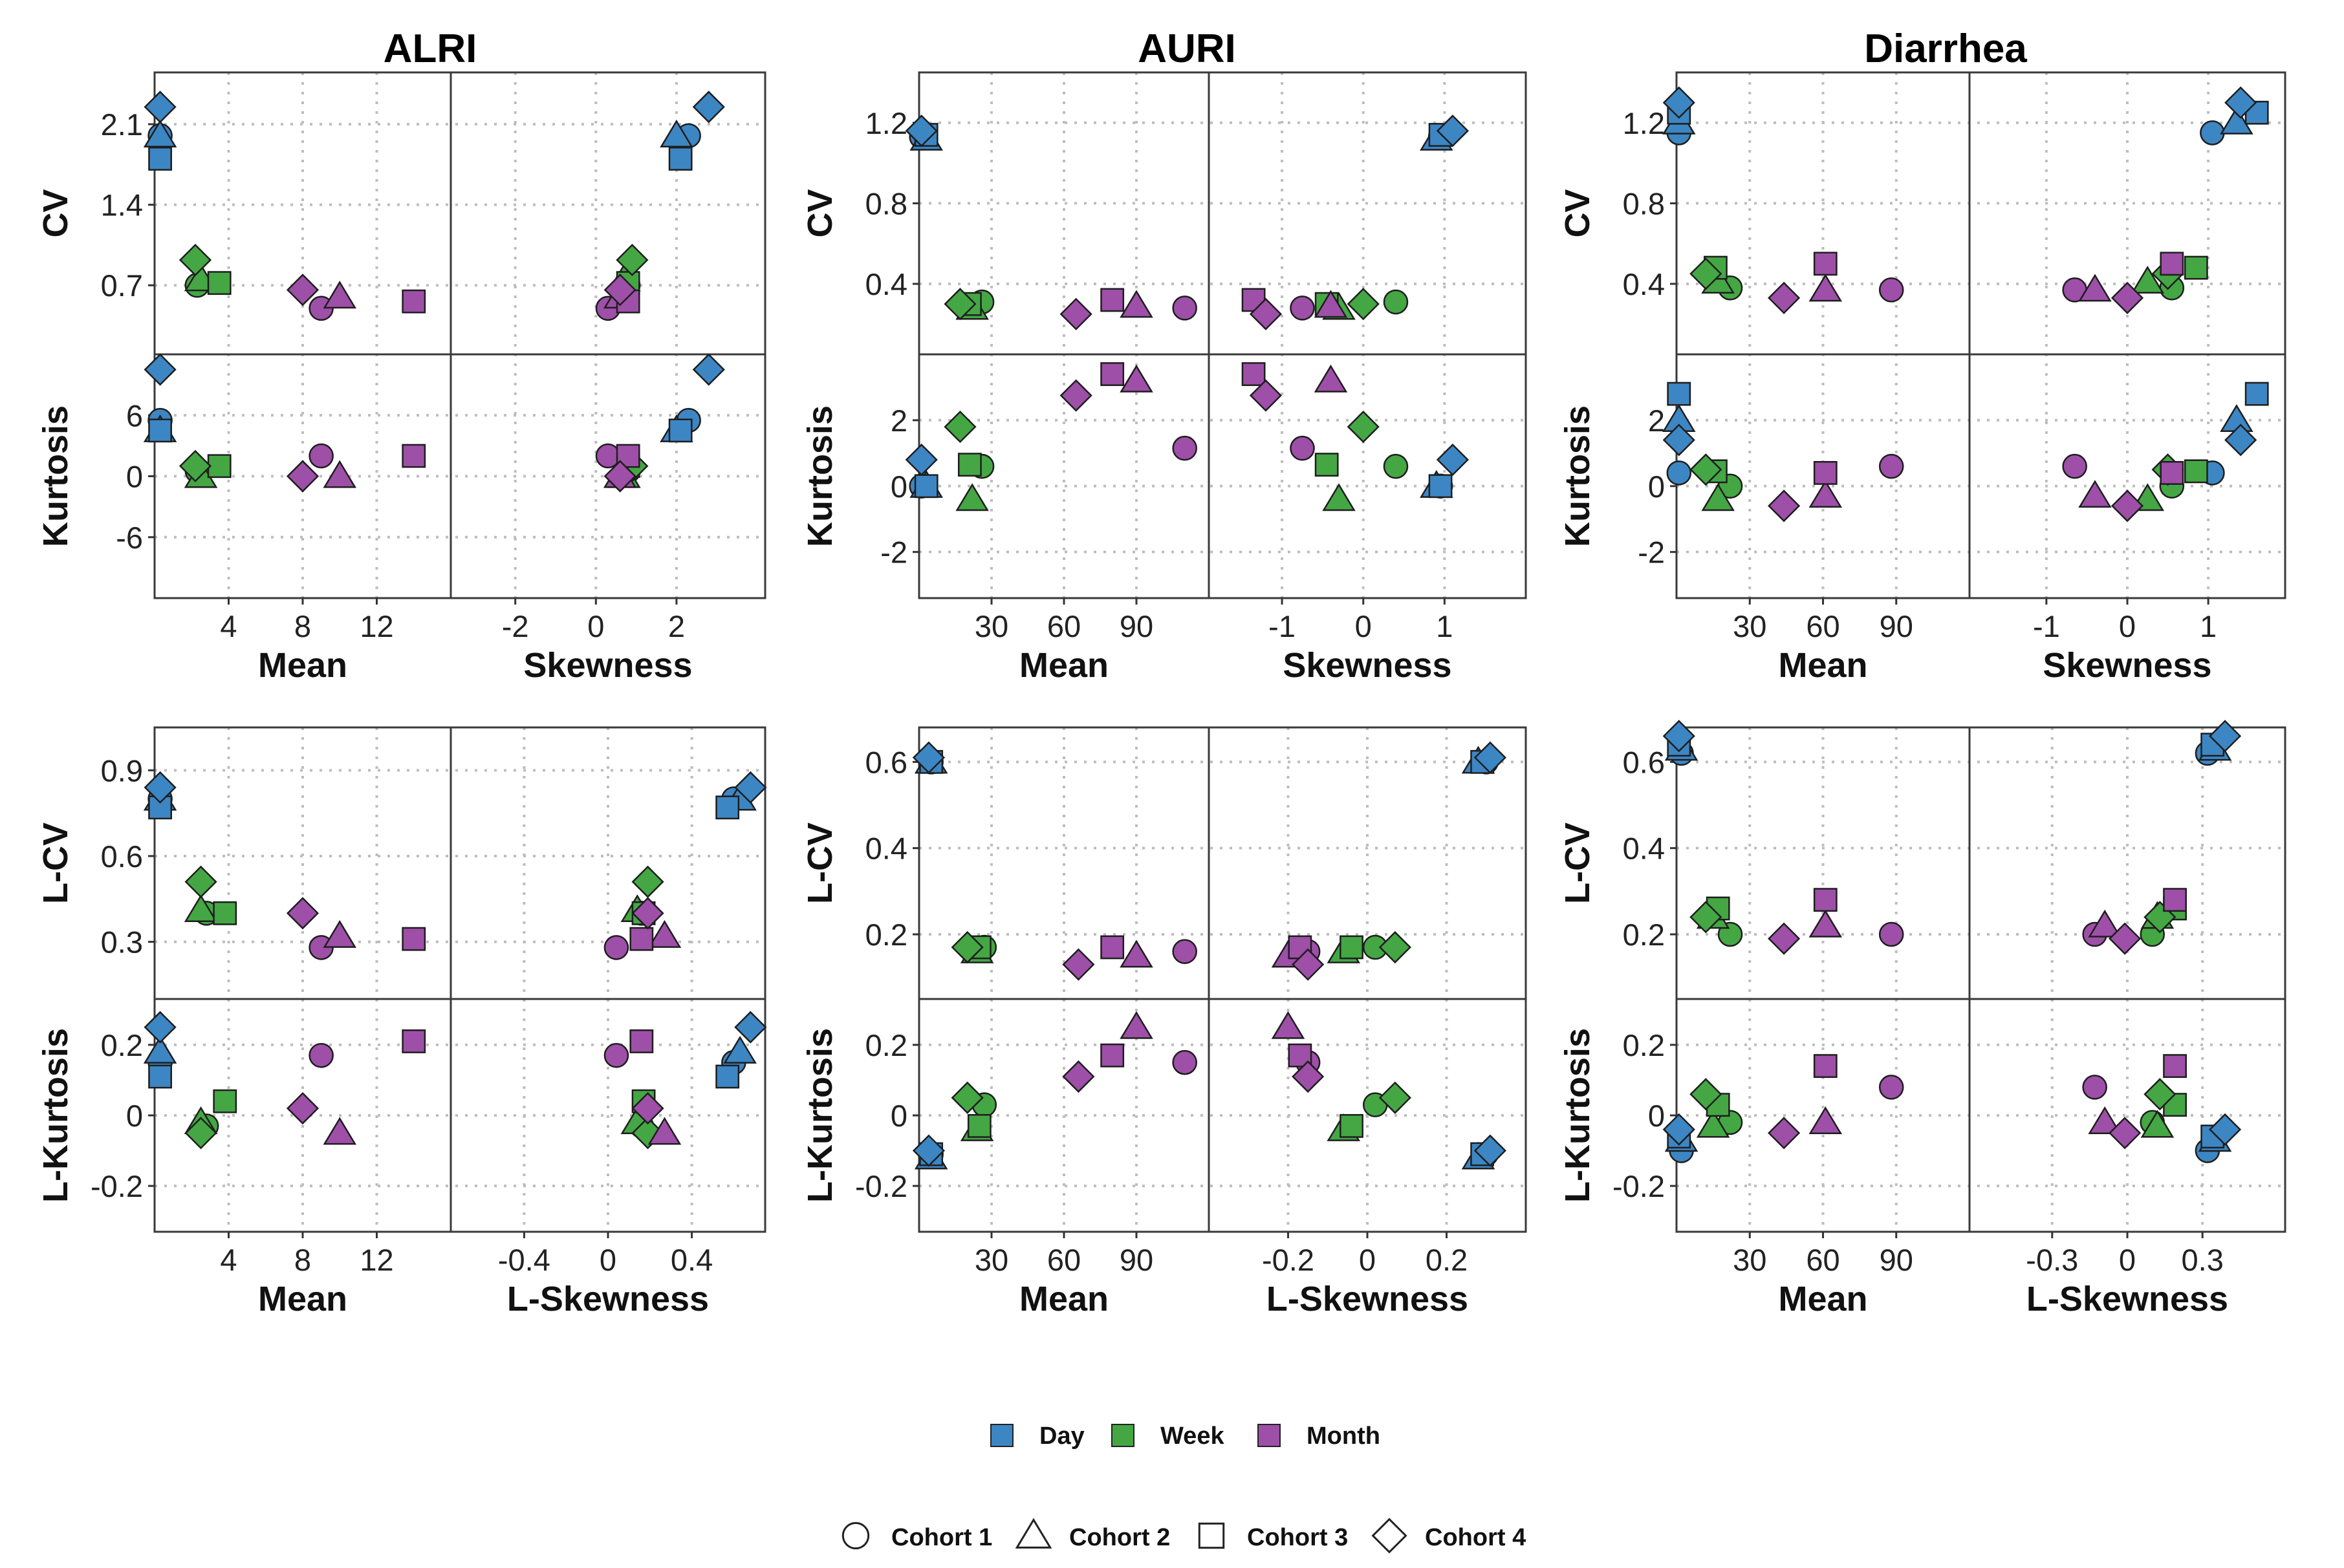 The width and height of the screenshot is (2344, 1568). What do you see at coordinates (855, 1535) in the screenshot?
I see `legend-cohort-1-icon` at bounding box center [855, 1535].